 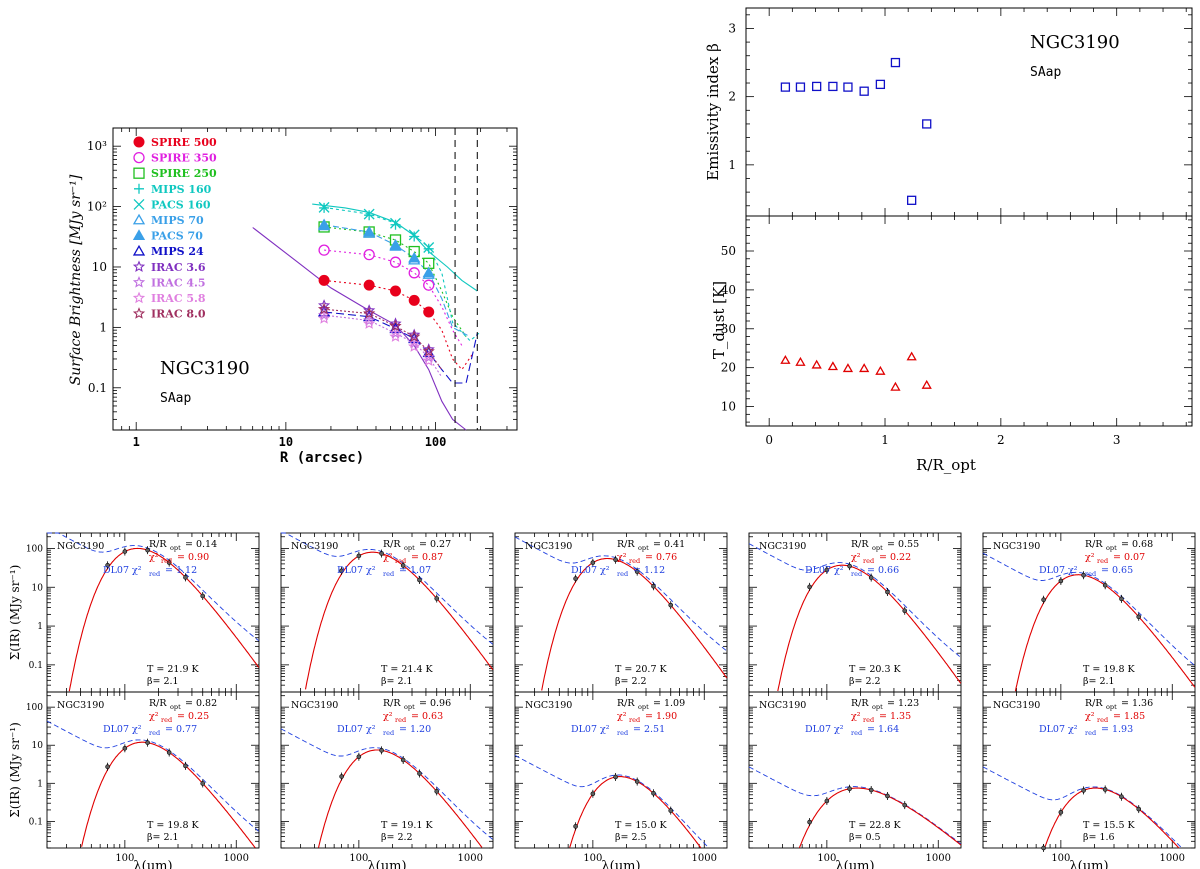 What do you see at coordinates (181, 570) in the screenshot?
I see `sed-dl07-value: = 1.12` at bounding box center [181, 570].